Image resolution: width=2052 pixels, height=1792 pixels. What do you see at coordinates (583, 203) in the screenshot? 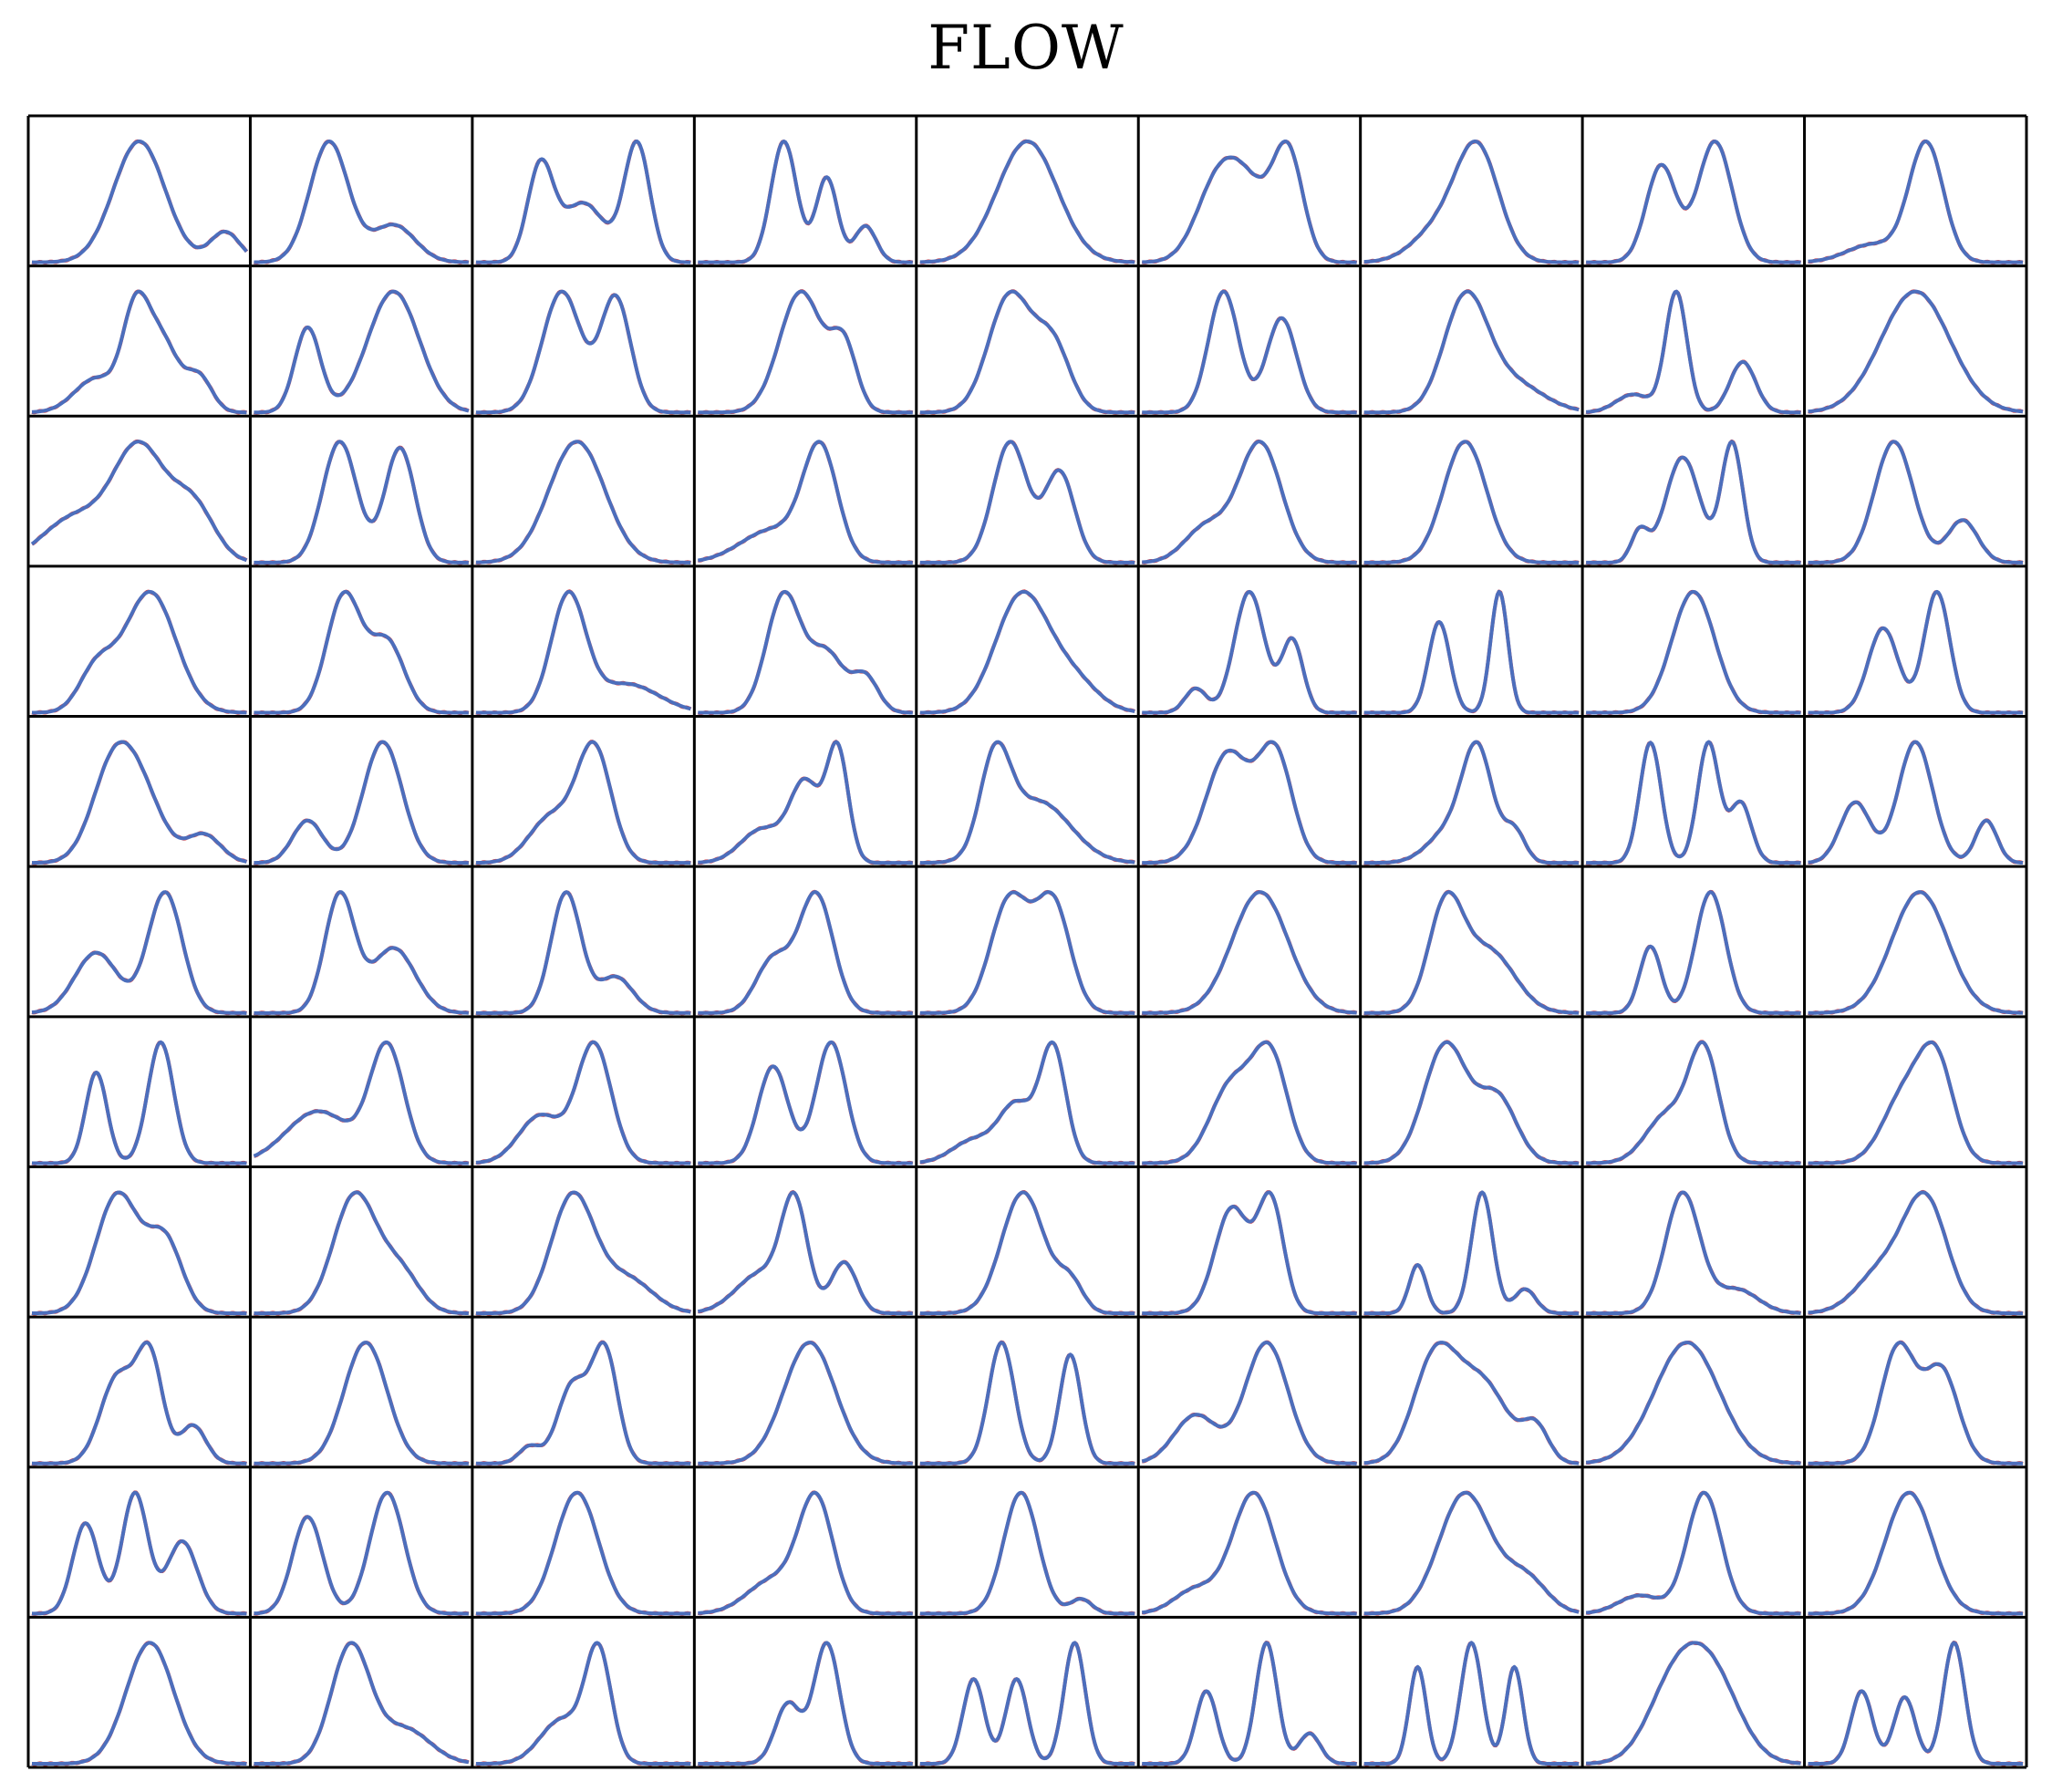
I see `panel-r1-c3` at bounding box center [583, 203].